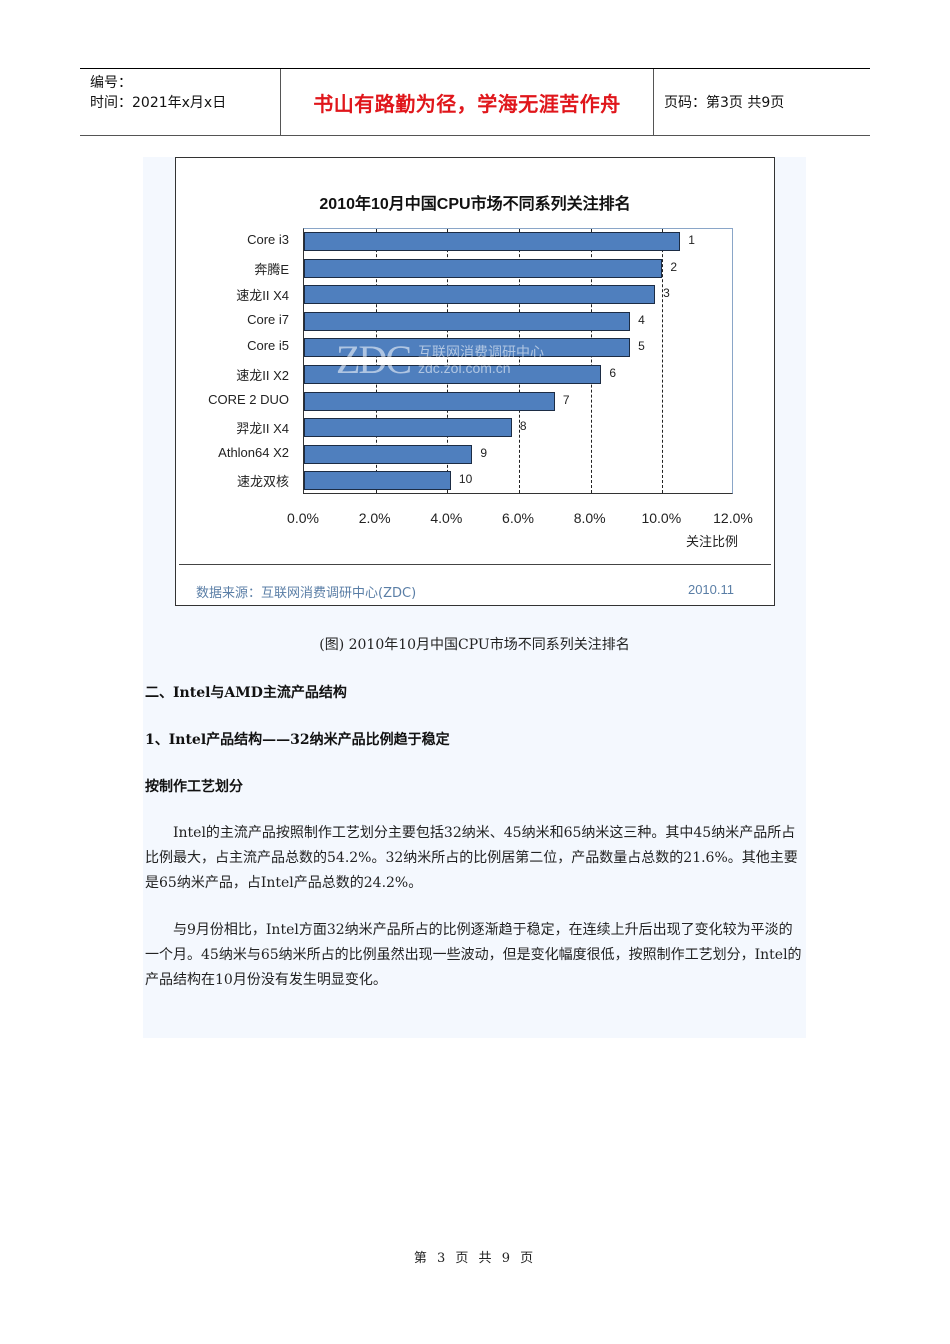  I want to click on header-motto: 书山有路勤为径，学海无涯苦作舟, so click(467, 102).